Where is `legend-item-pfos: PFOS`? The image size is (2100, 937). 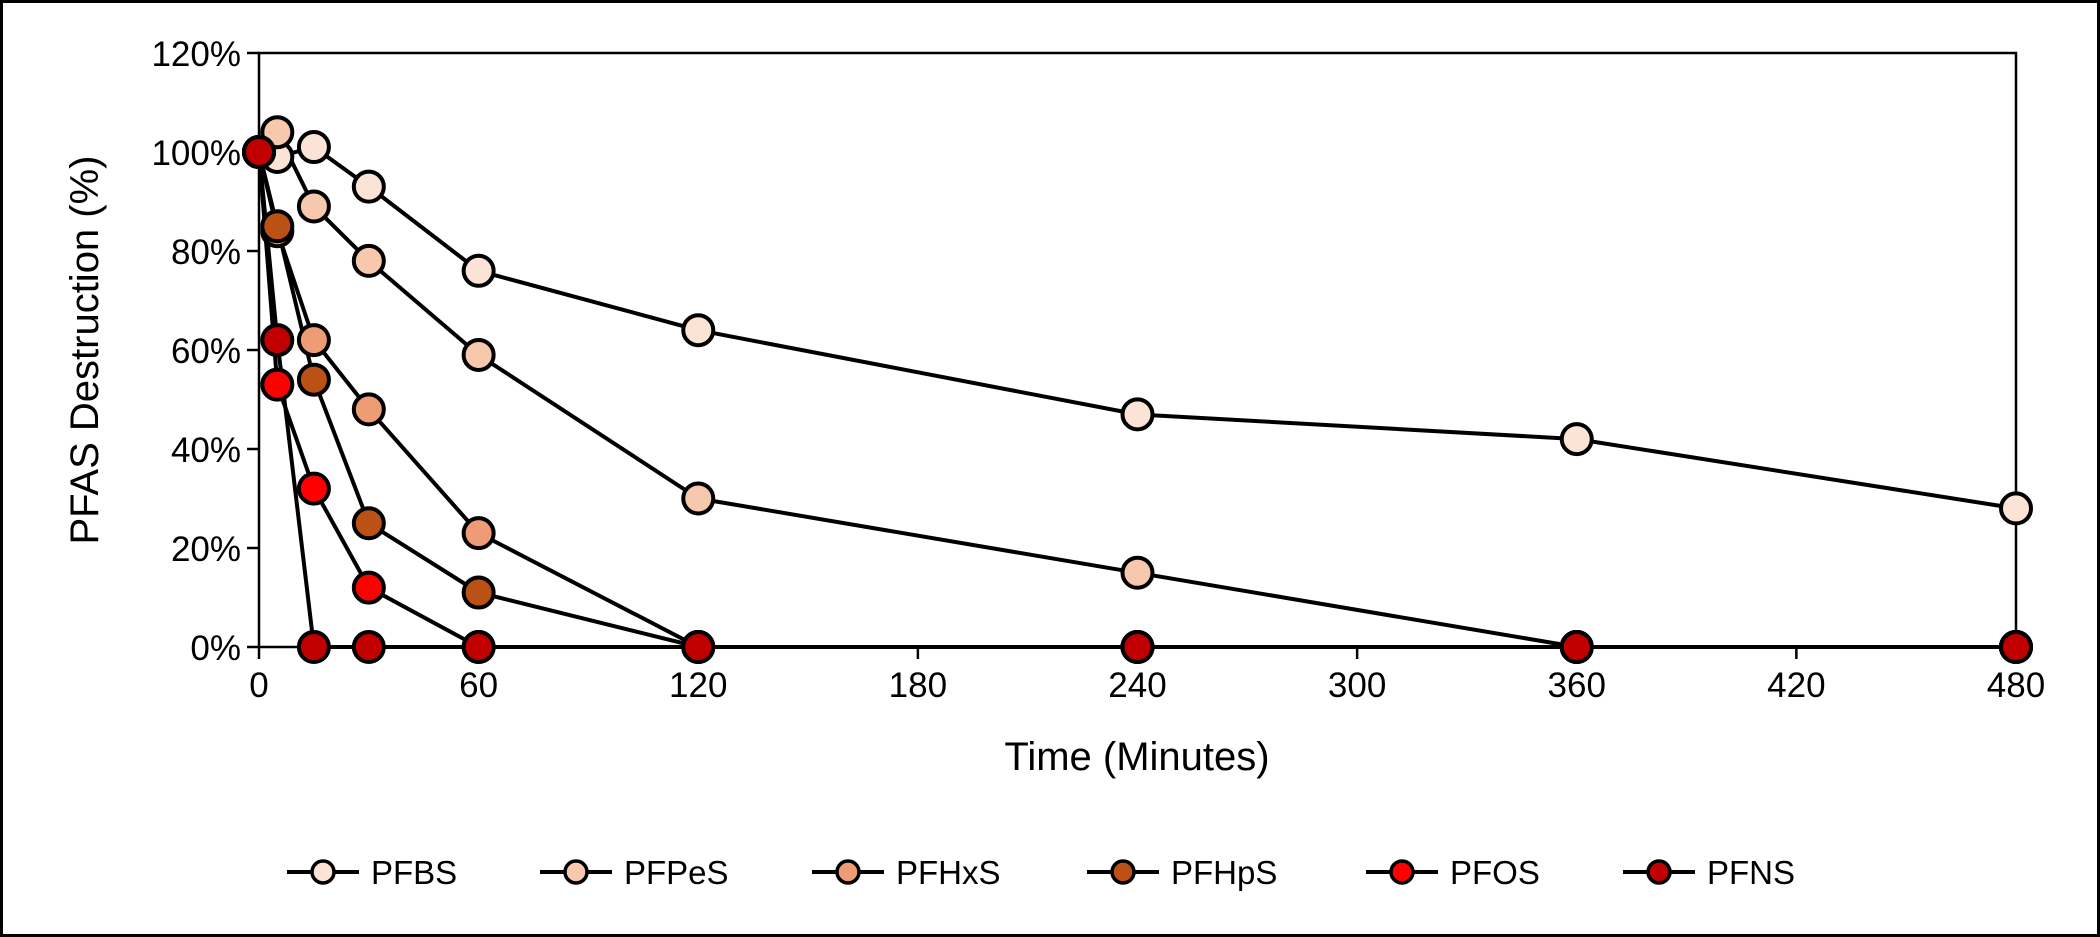
legend-item-pfos: PFOS is located at coordinates (1453, 872).